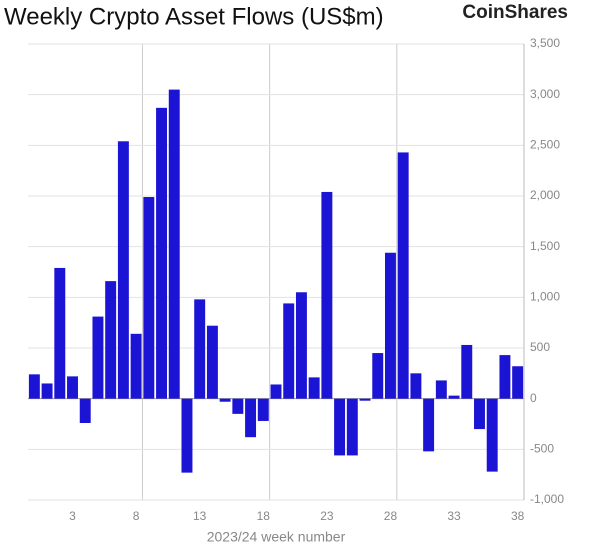 This screenshot has height=547, width=596. I want to click on x-axis-label: 2023/24 week number, so click(276, 537).